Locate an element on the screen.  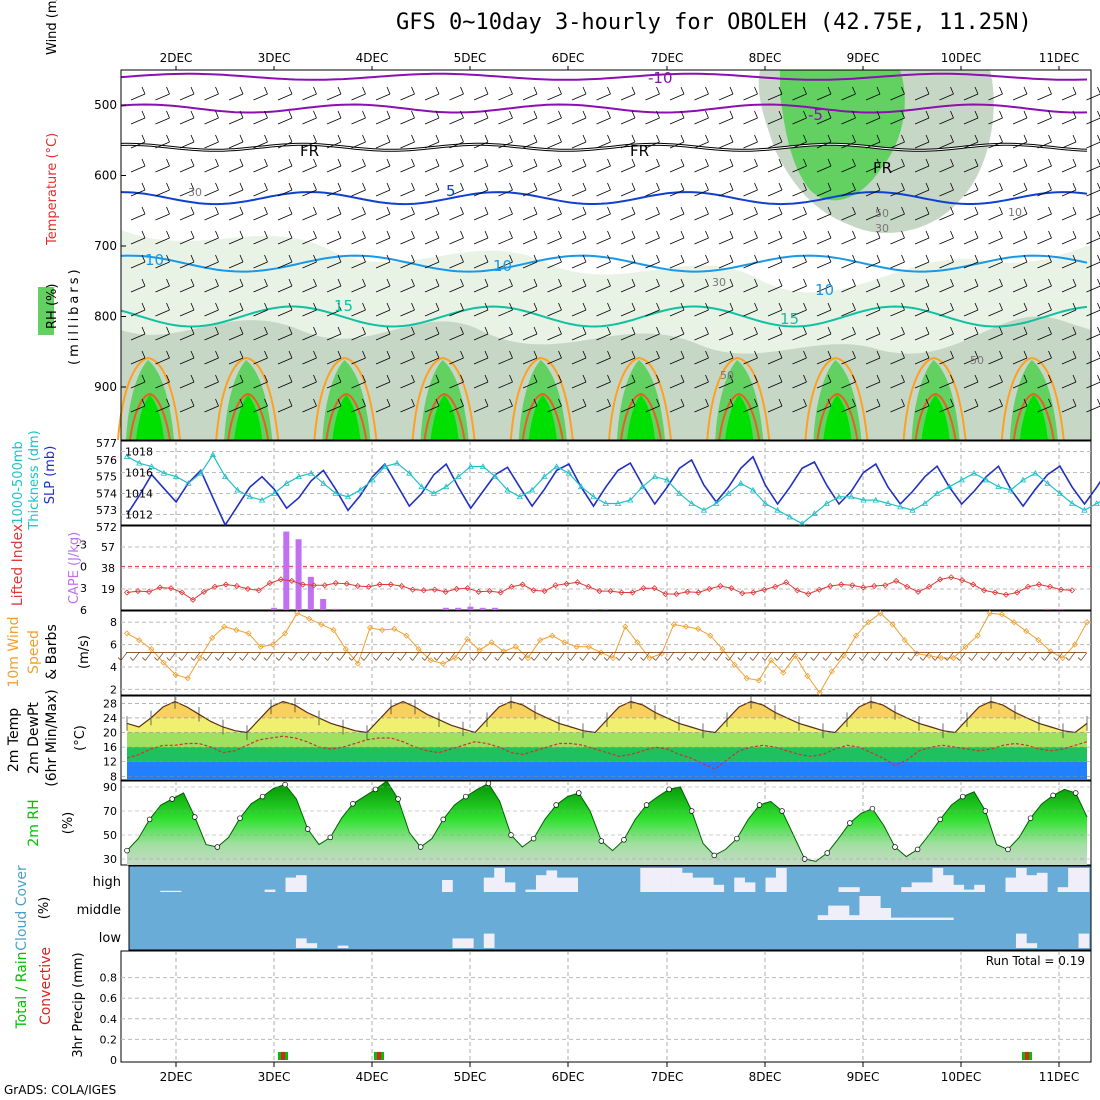
cloud-bar-low is located at coordinates (1021, 940).